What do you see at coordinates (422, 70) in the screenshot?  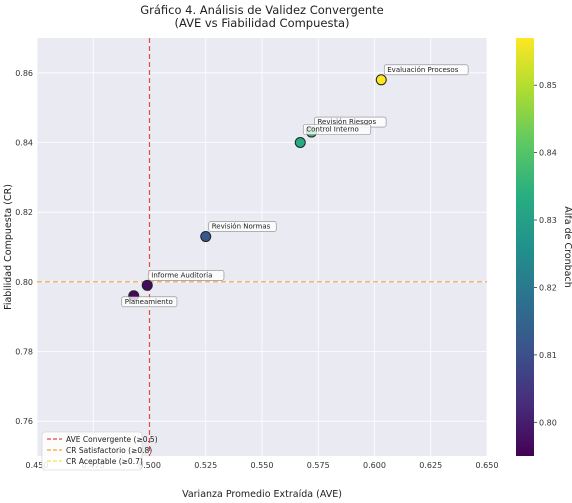 I see `point-label: Evaluación Procesos` at bounding box center [422, 70].